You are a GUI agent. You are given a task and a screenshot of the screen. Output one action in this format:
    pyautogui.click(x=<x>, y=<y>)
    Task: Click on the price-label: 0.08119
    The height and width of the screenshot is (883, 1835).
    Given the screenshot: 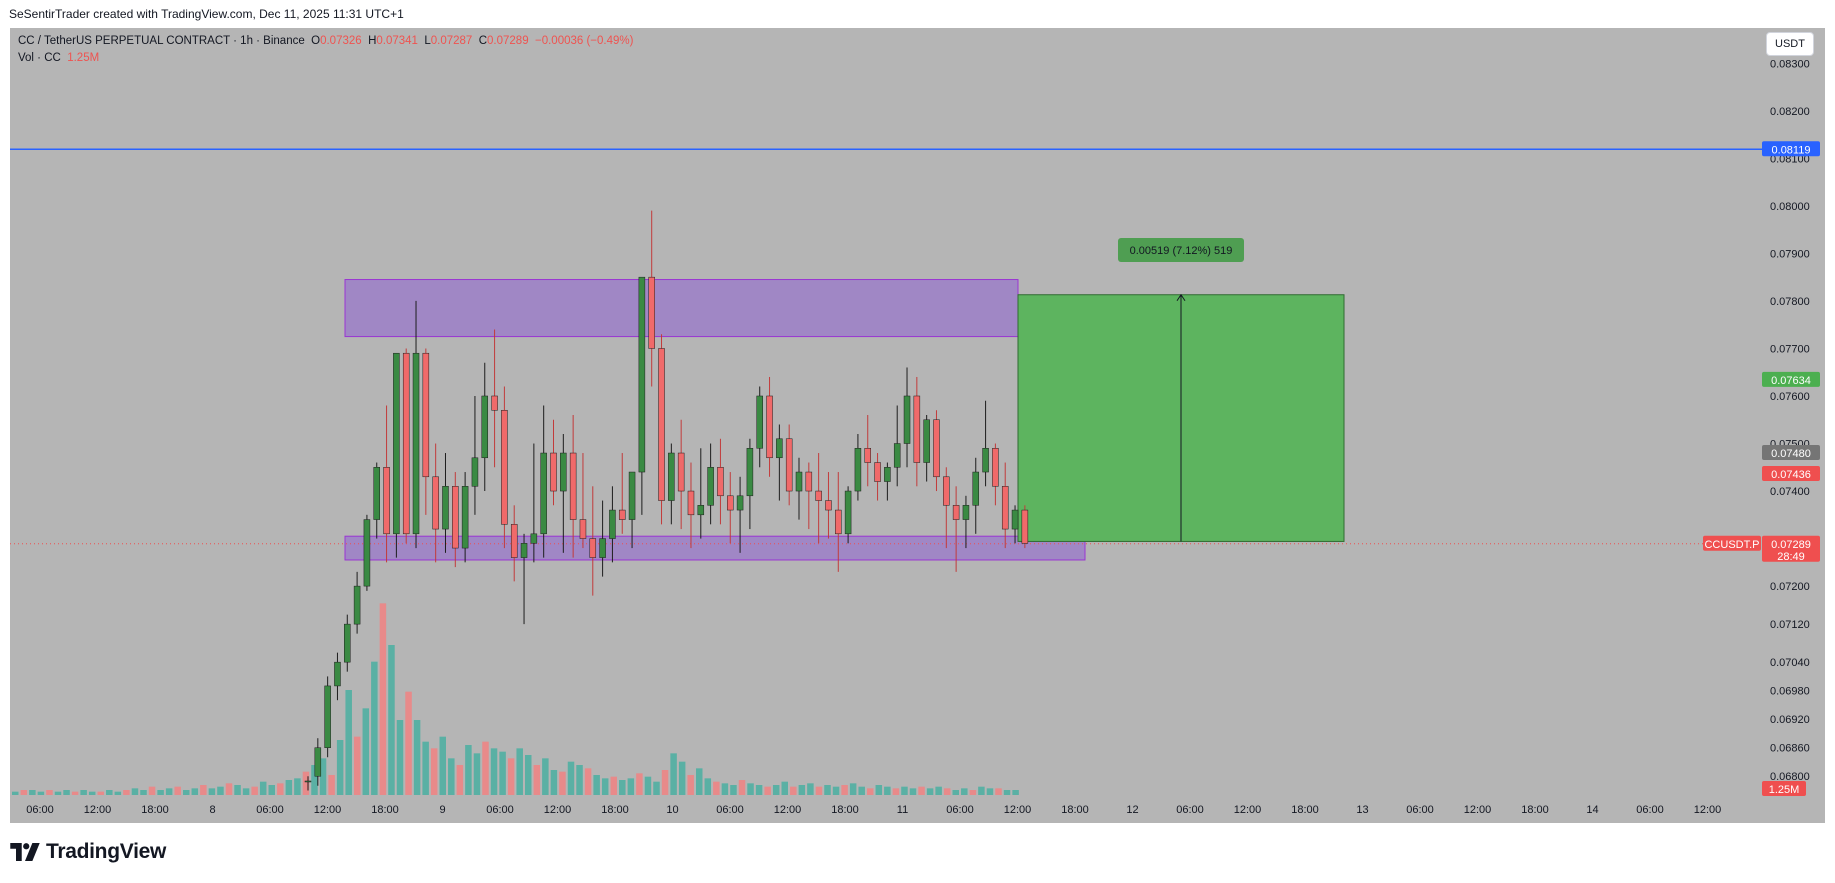 What is the action you would take?
    pyautogui.click(x=1791, y=150)
    